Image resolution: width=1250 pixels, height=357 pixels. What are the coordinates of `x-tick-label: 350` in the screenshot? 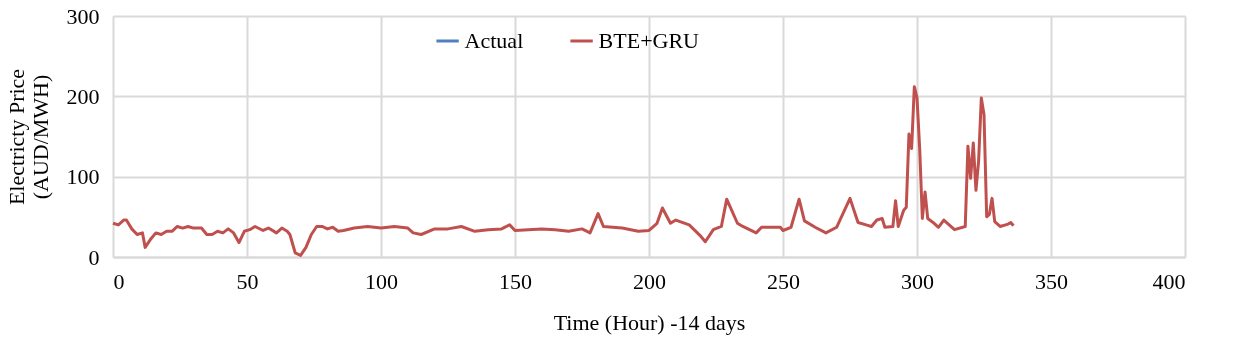 It's located at (1051, 281).